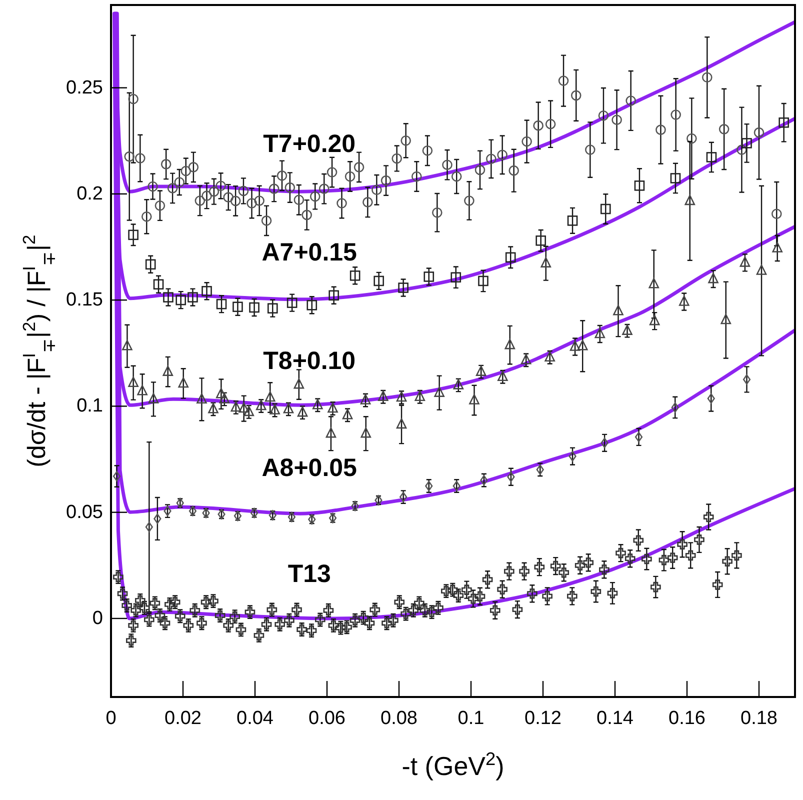  I want to click on y-tick-label: 0.05, so click(84, 512).